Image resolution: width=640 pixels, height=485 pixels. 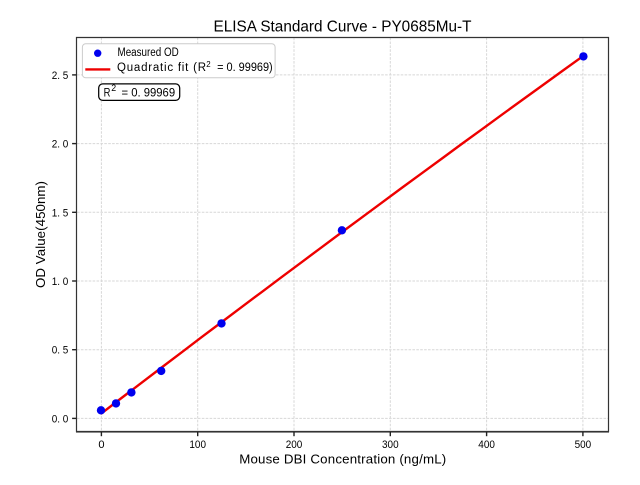 I want to click on svg-text: Quadratic fit (R, so click(x=161, y=68).